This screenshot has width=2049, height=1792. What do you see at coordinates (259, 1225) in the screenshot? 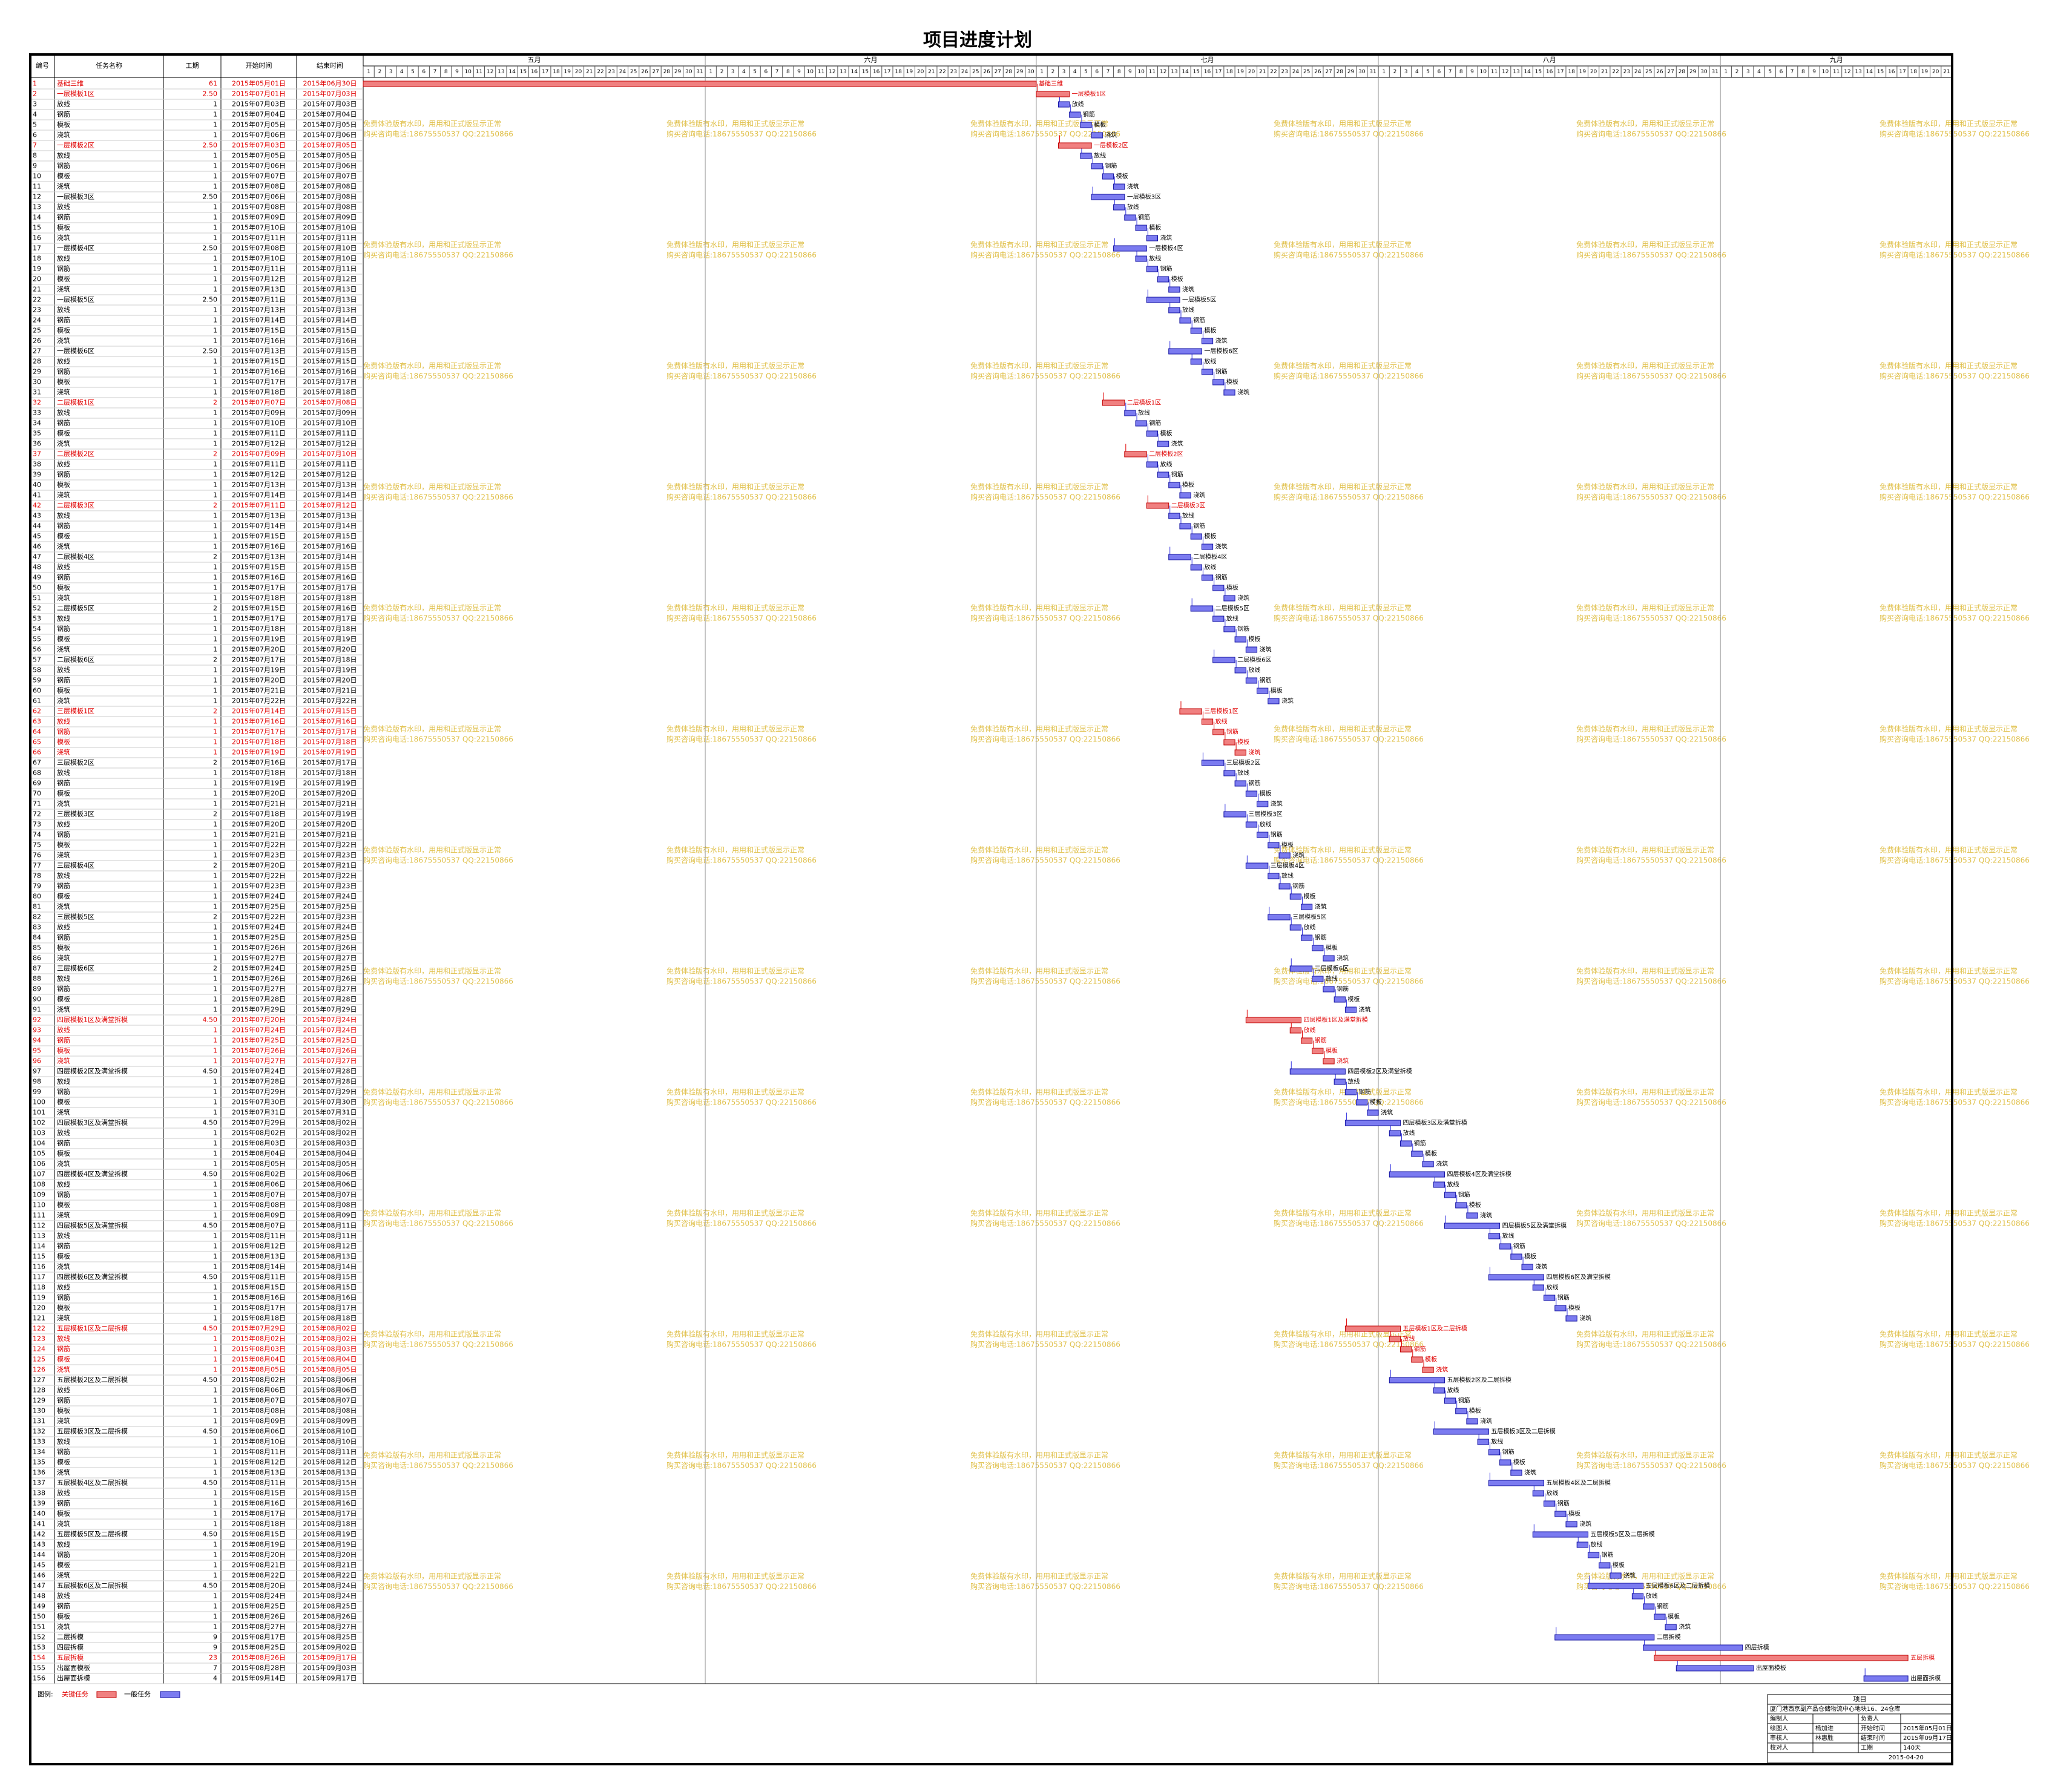
I see `task-start: 2015年08月07日` at bounding box center [259, 1225].